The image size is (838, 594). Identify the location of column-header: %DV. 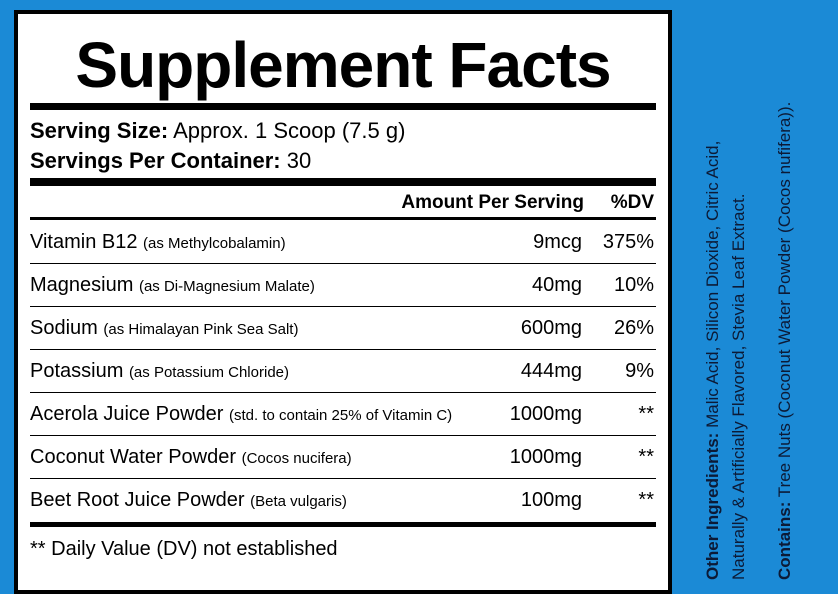
(632, 202).